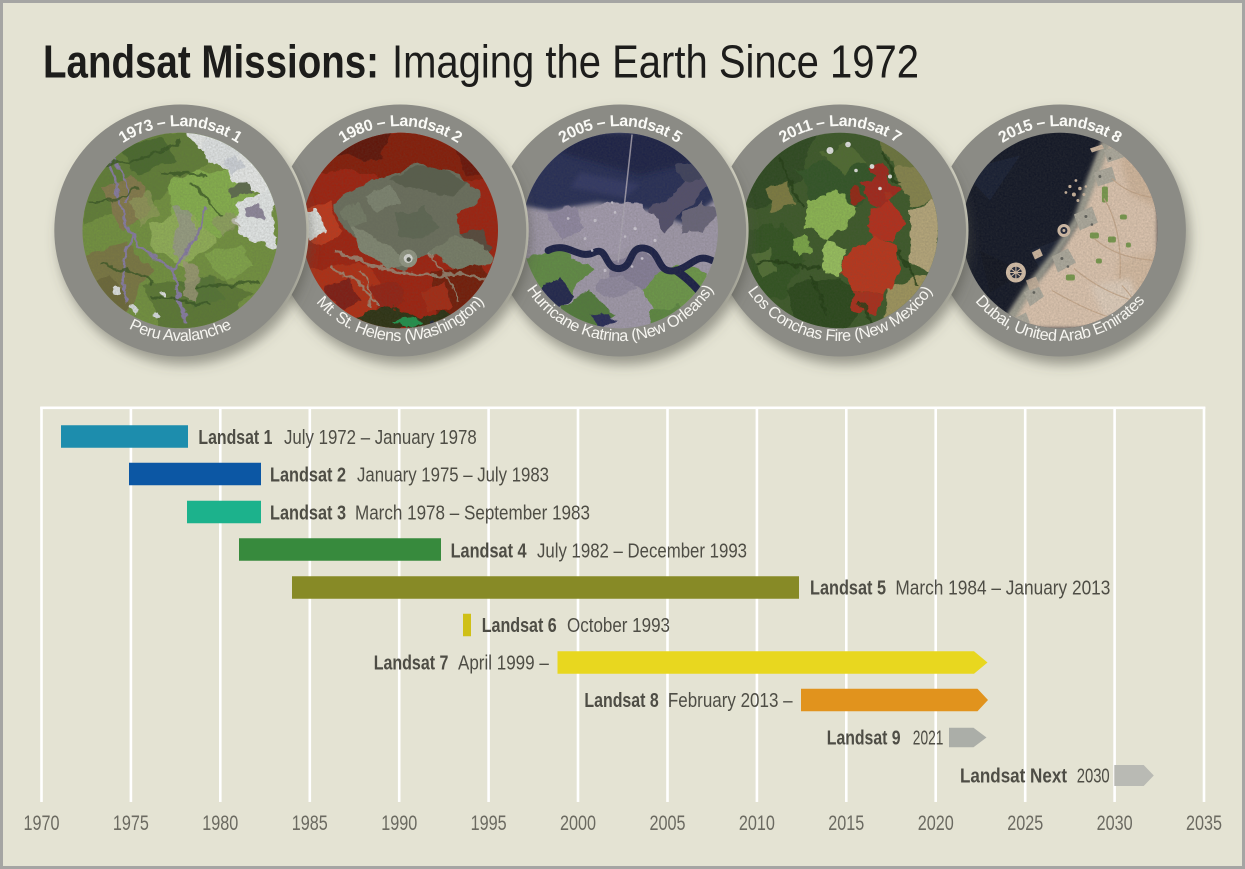 This screenshot has height=869, width=1245. Describe the element at coordinates (936, 823) in the screenshot. I see `svg-text: 2020` at that location.